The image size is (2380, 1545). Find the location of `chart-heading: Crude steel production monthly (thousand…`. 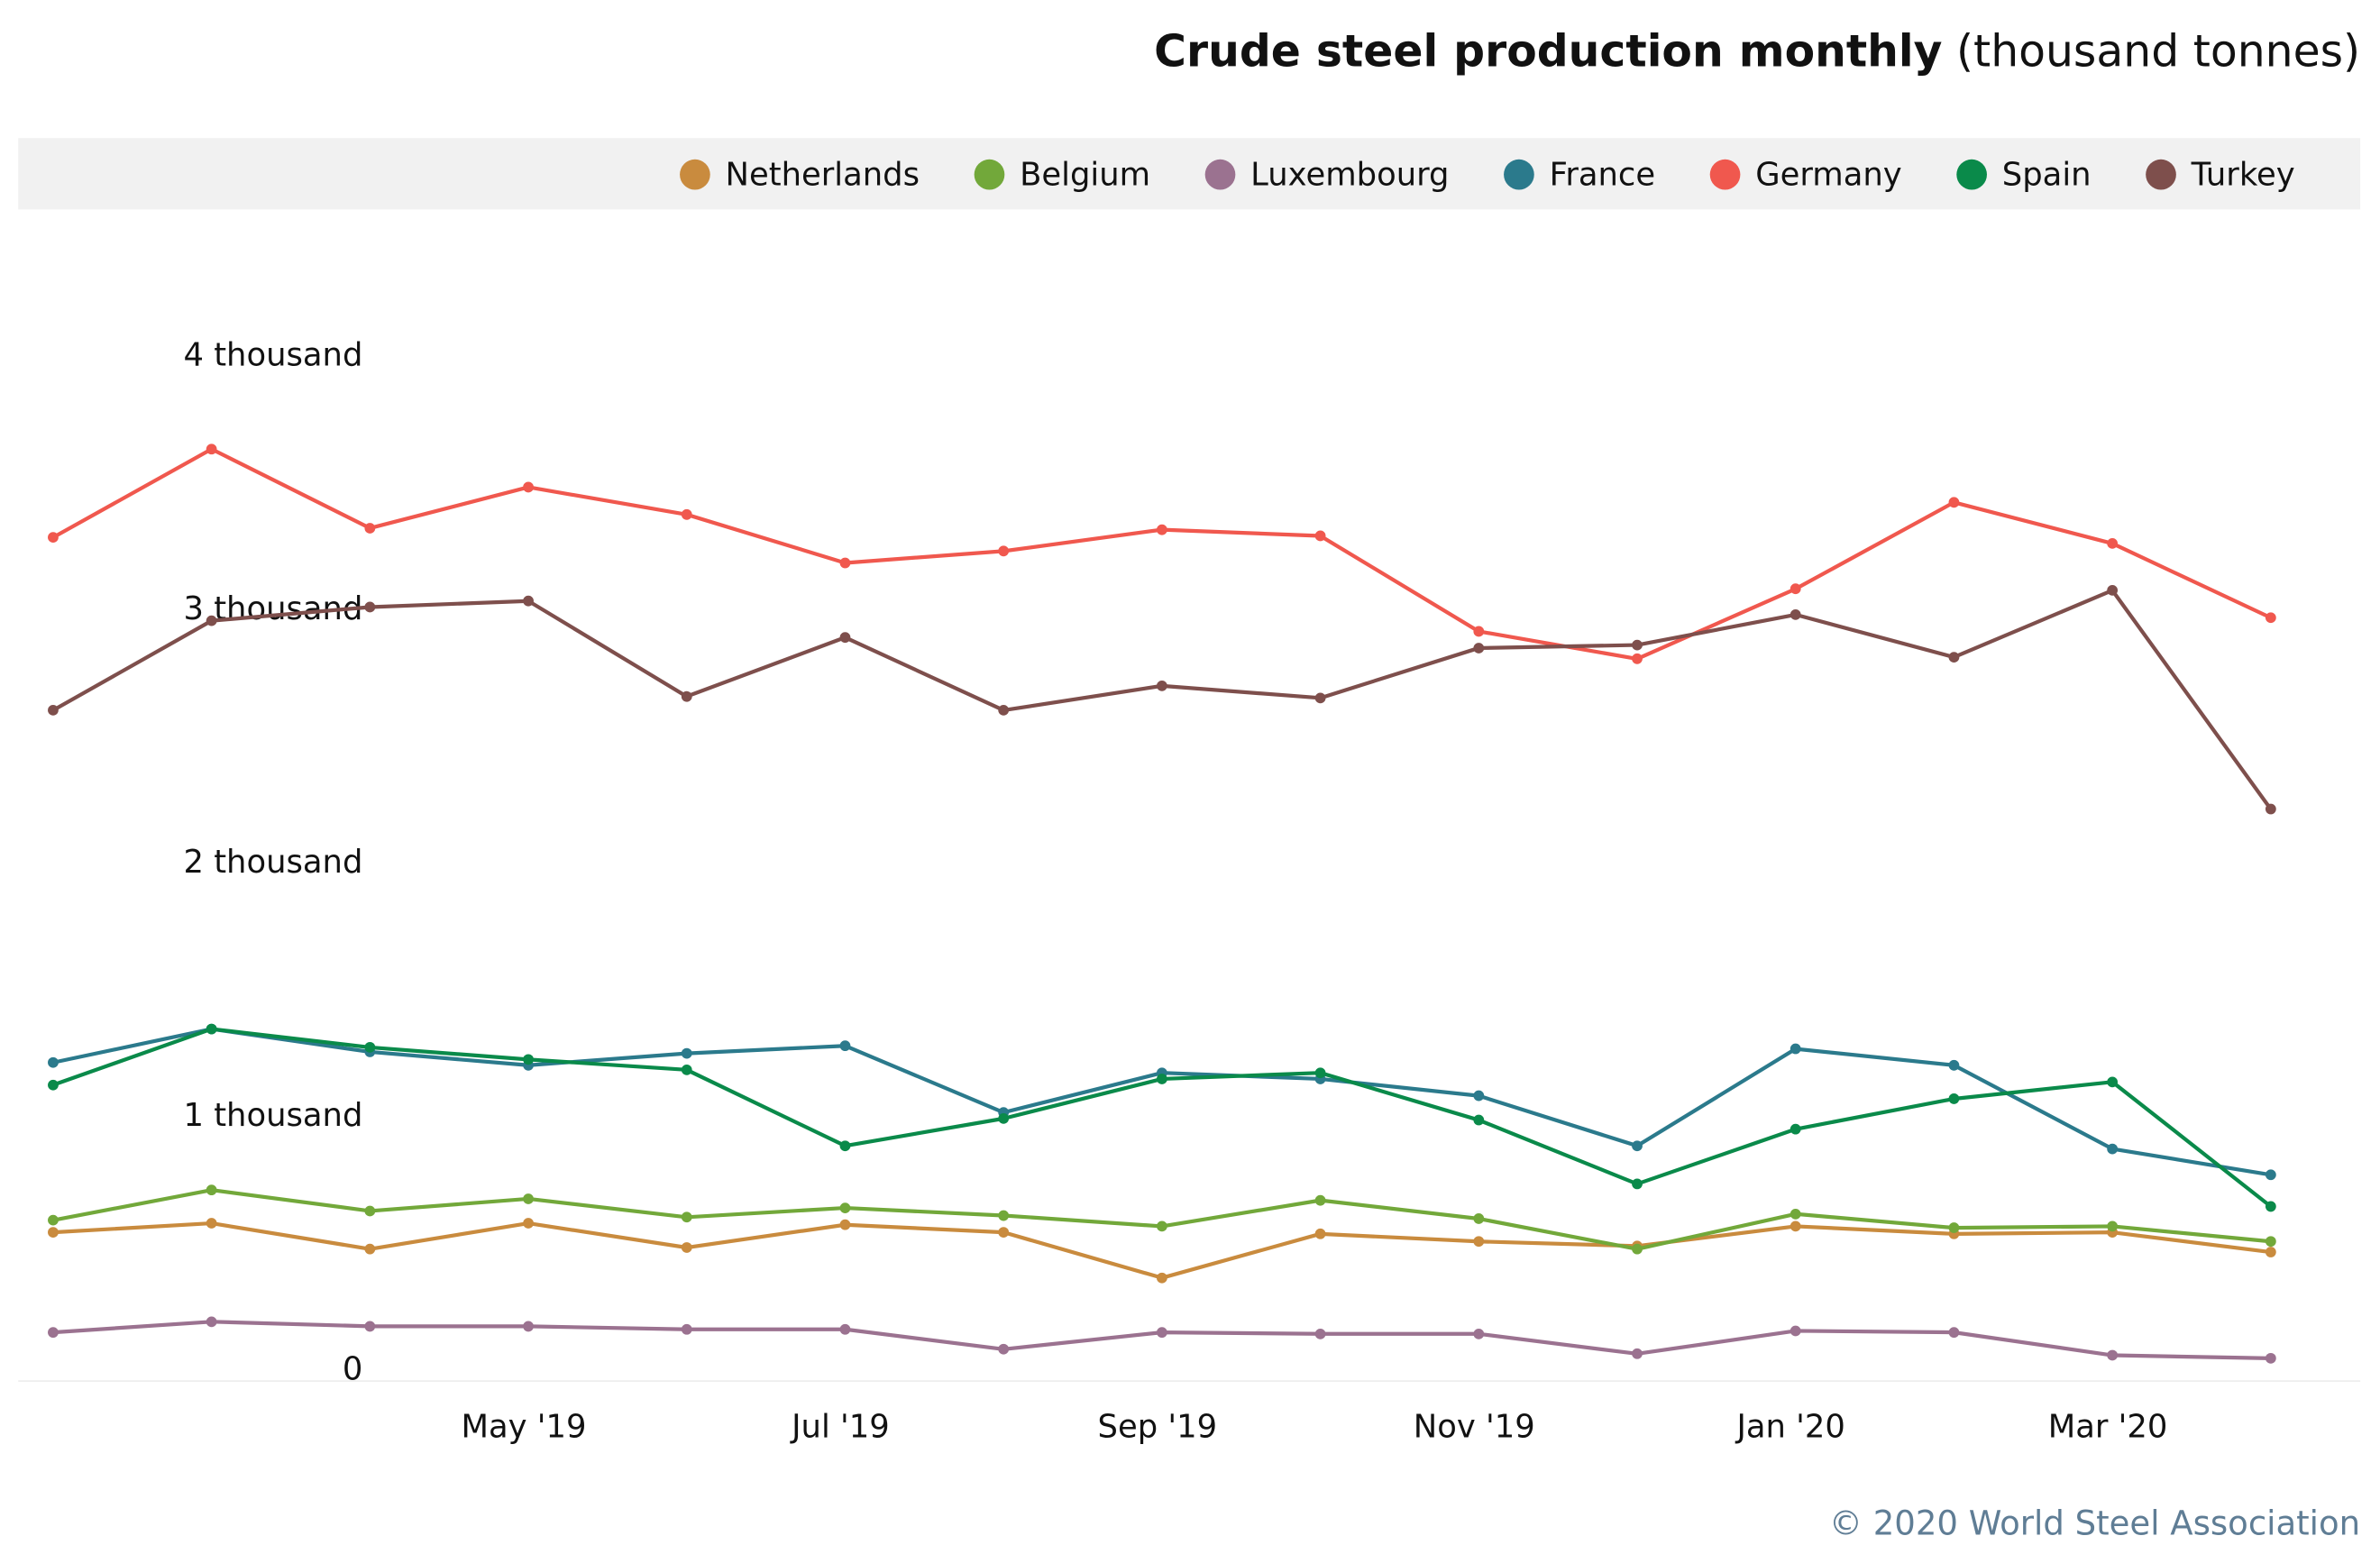

chart-heading: Crude steel production monthly (thousand… is located at coordinates (1757, 52).